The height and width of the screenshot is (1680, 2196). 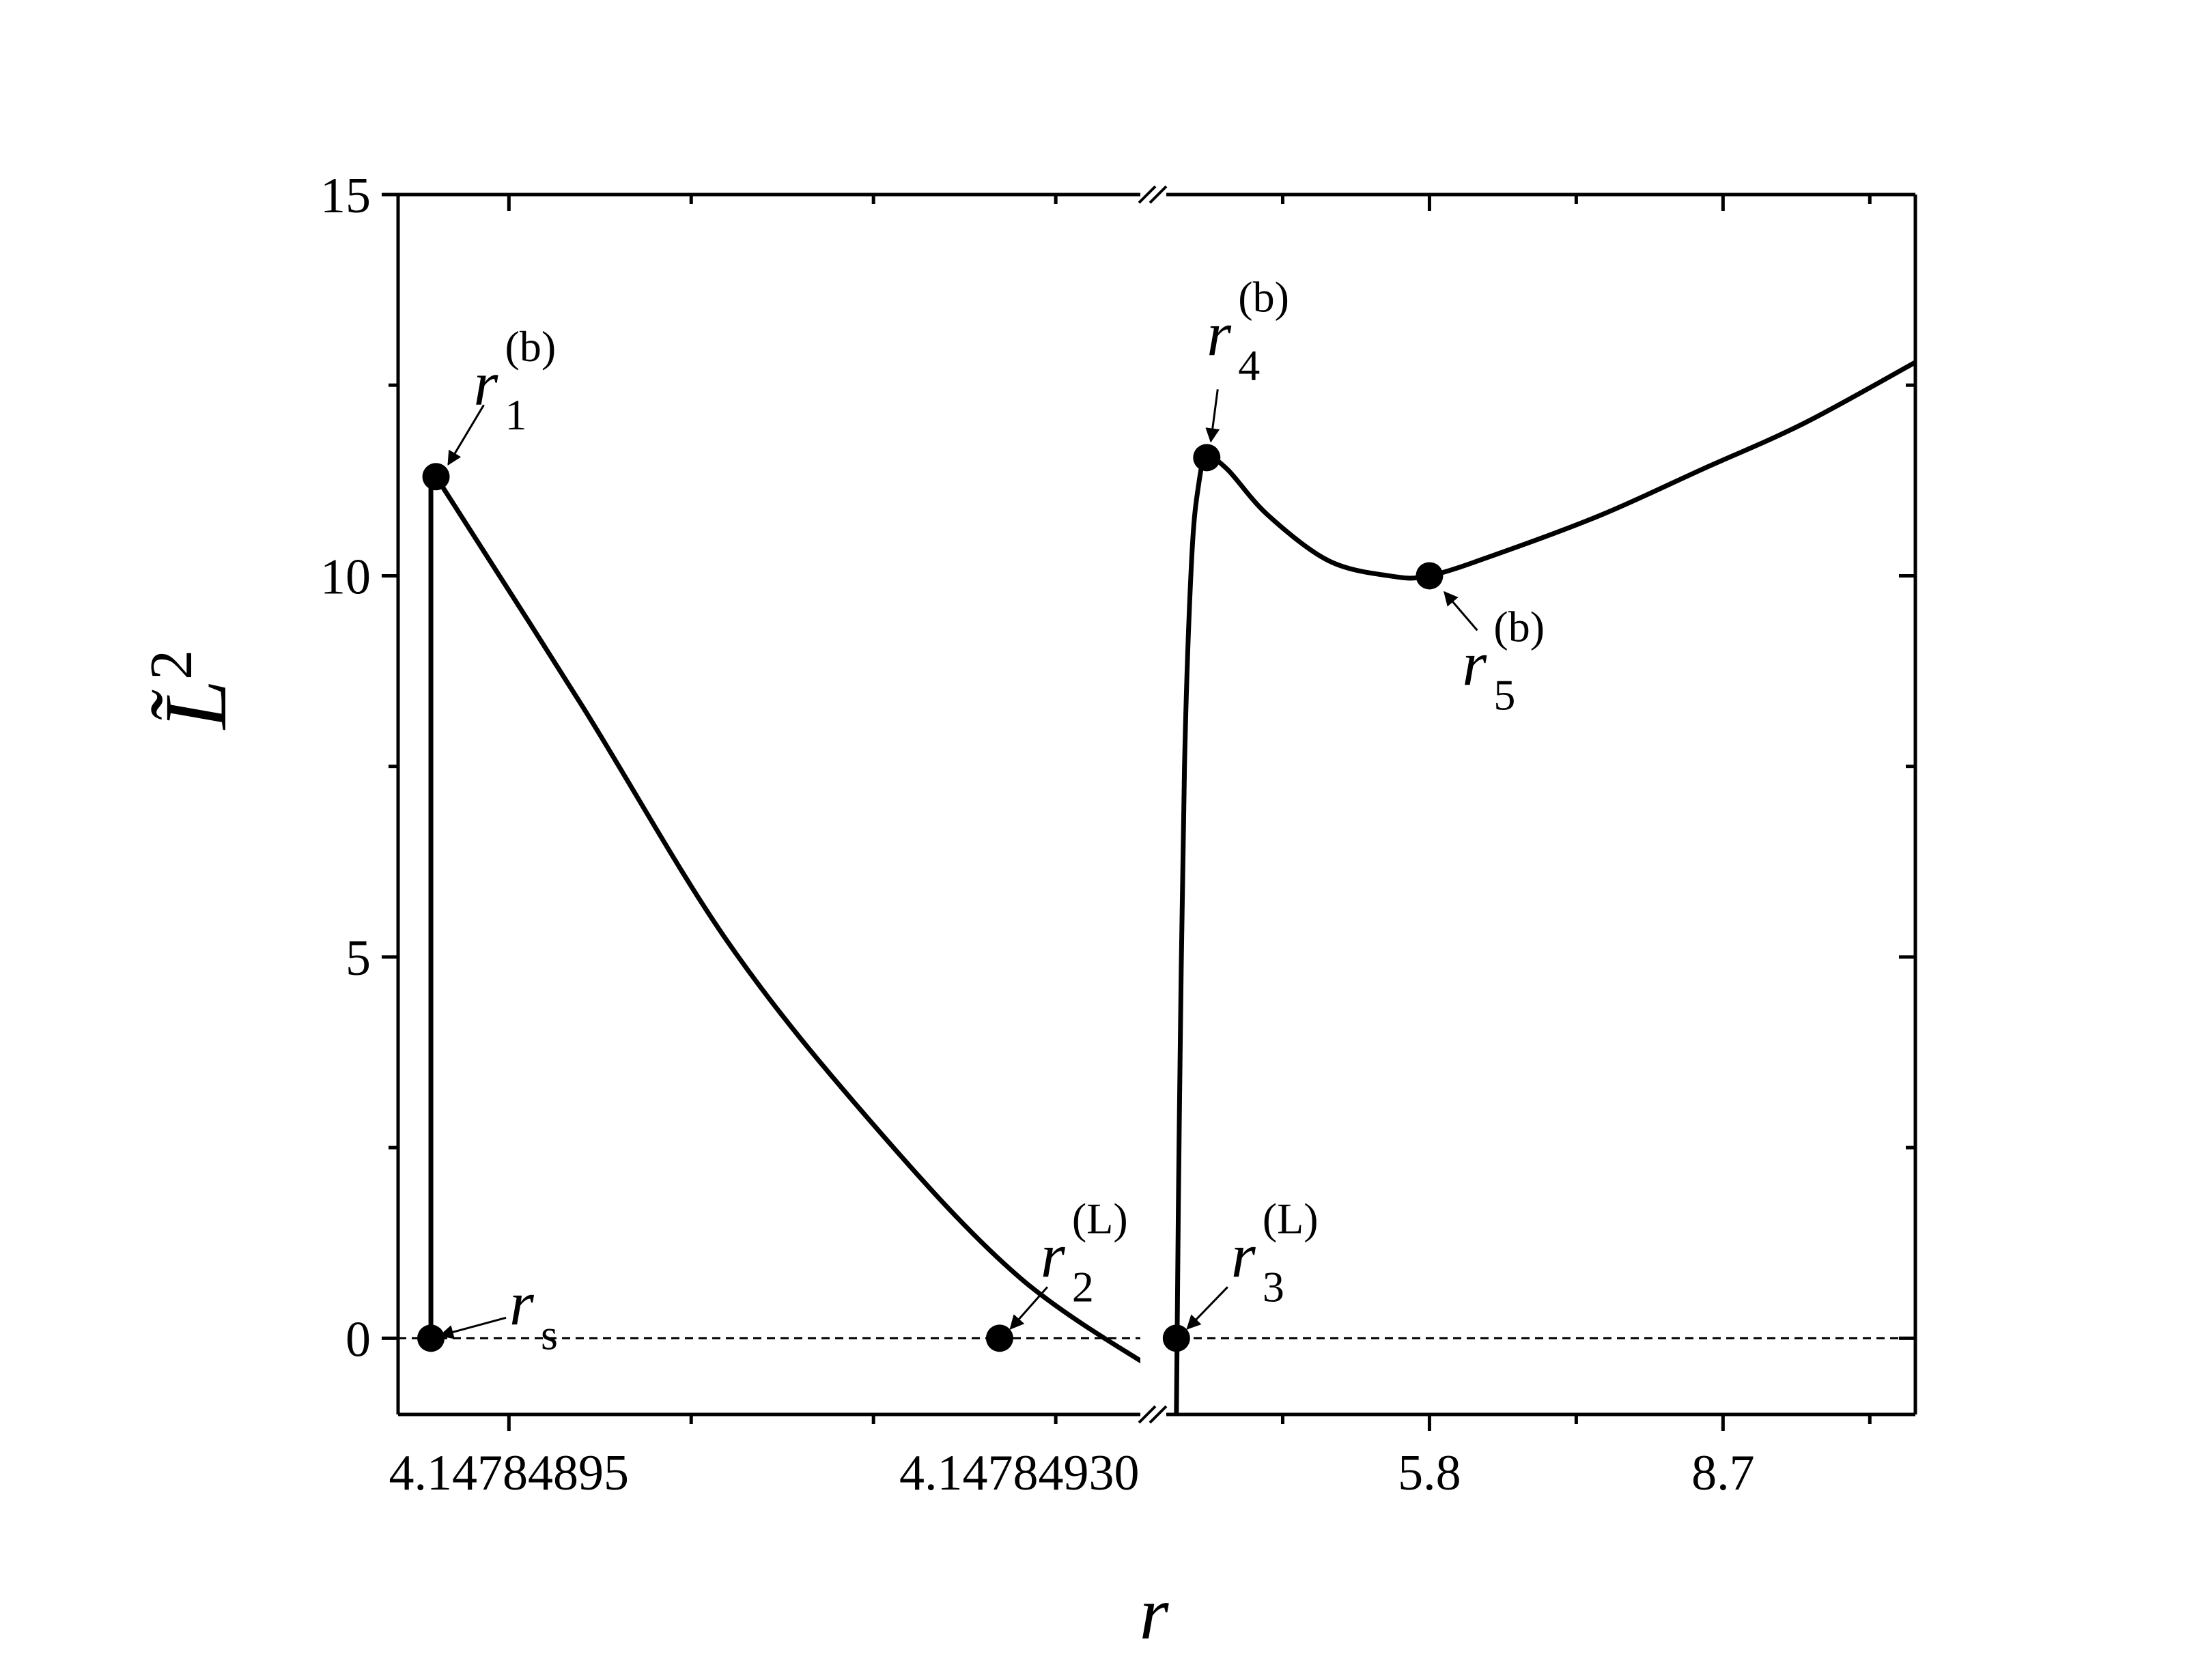 I want to click on annotation-label-2: r 2 (L), so click(x=1084, y=1252).